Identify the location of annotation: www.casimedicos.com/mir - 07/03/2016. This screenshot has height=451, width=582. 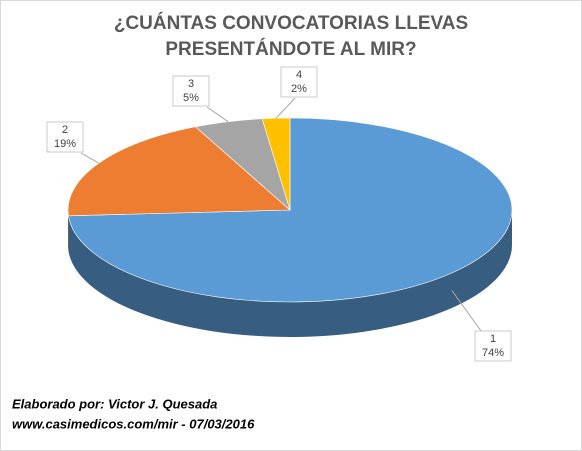
(133, 423).